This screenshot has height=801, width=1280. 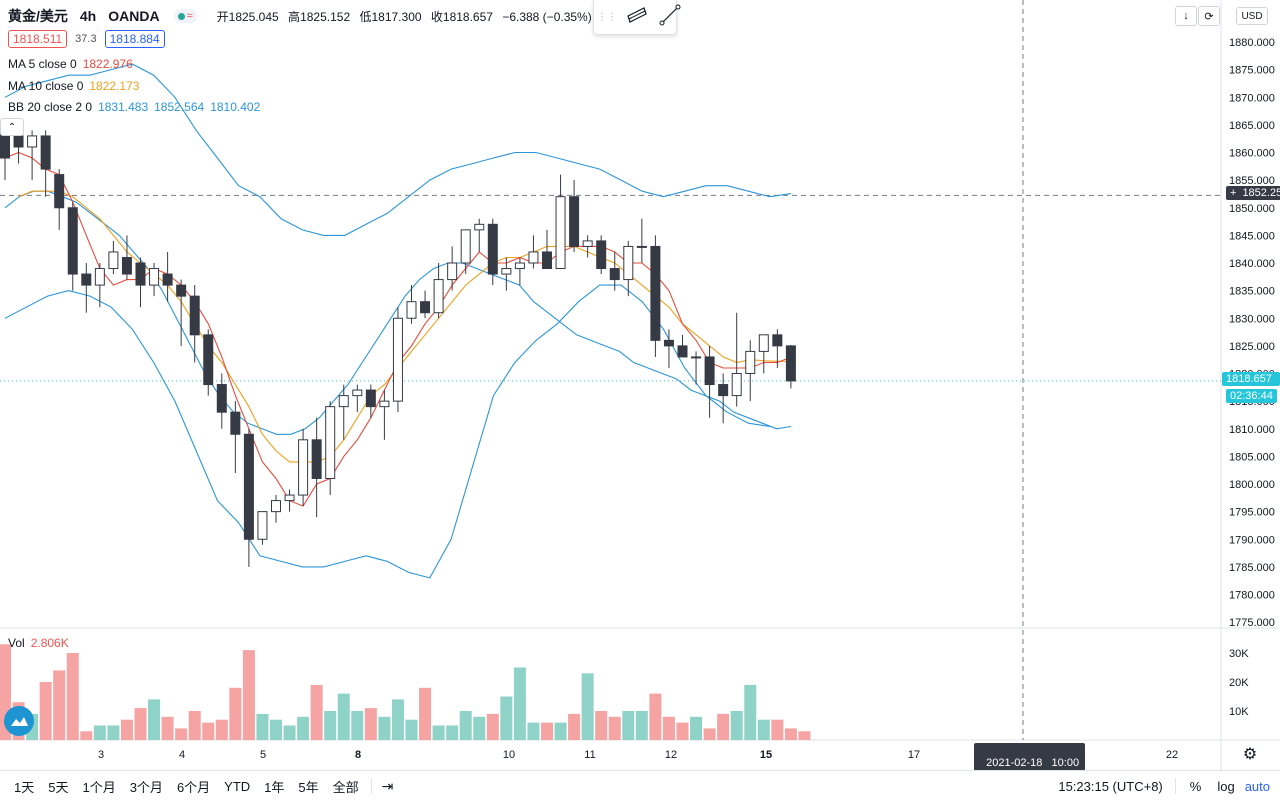 I want to click on volume-tick-label: 10K, so click(x=1239, y=712).